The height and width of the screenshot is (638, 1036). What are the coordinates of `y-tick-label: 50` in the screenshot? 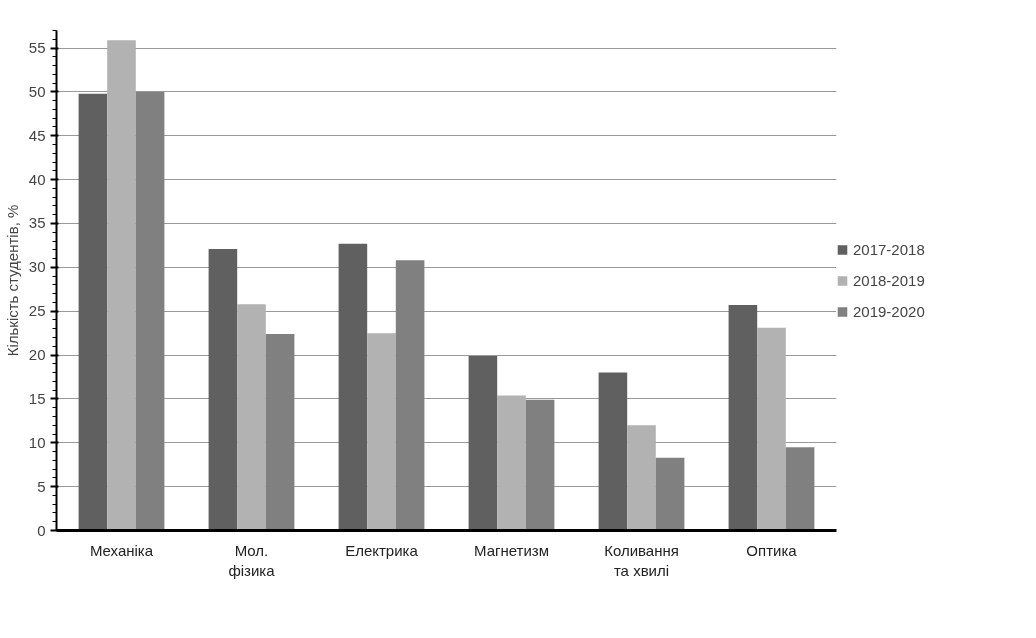 It's located at (37, 91).